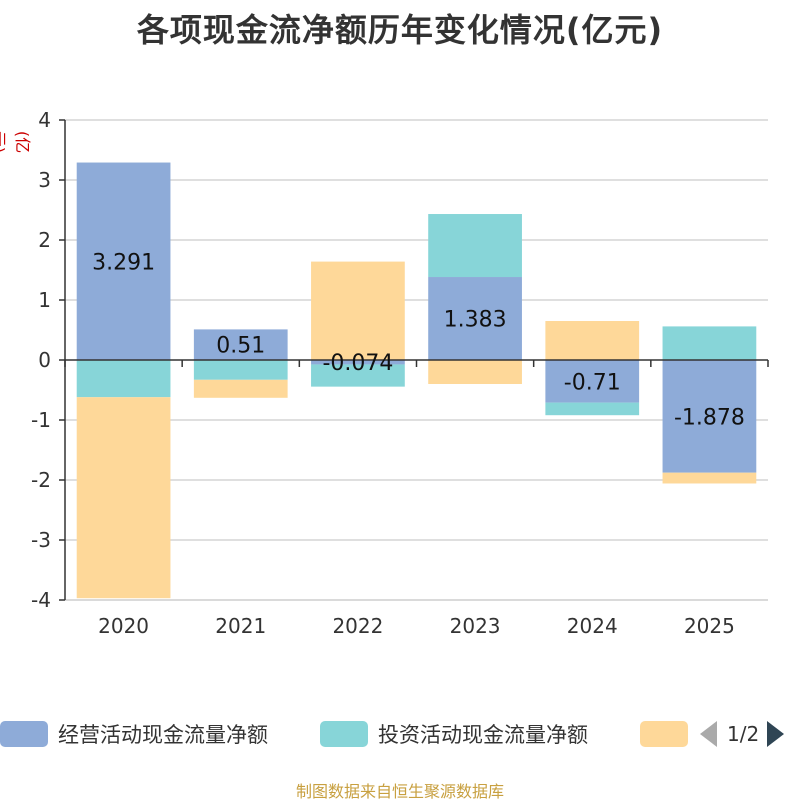 This screenshot has height=802, width=800. I want to click on legend-label: 投资活动现金流量净额, so click(483, 735).